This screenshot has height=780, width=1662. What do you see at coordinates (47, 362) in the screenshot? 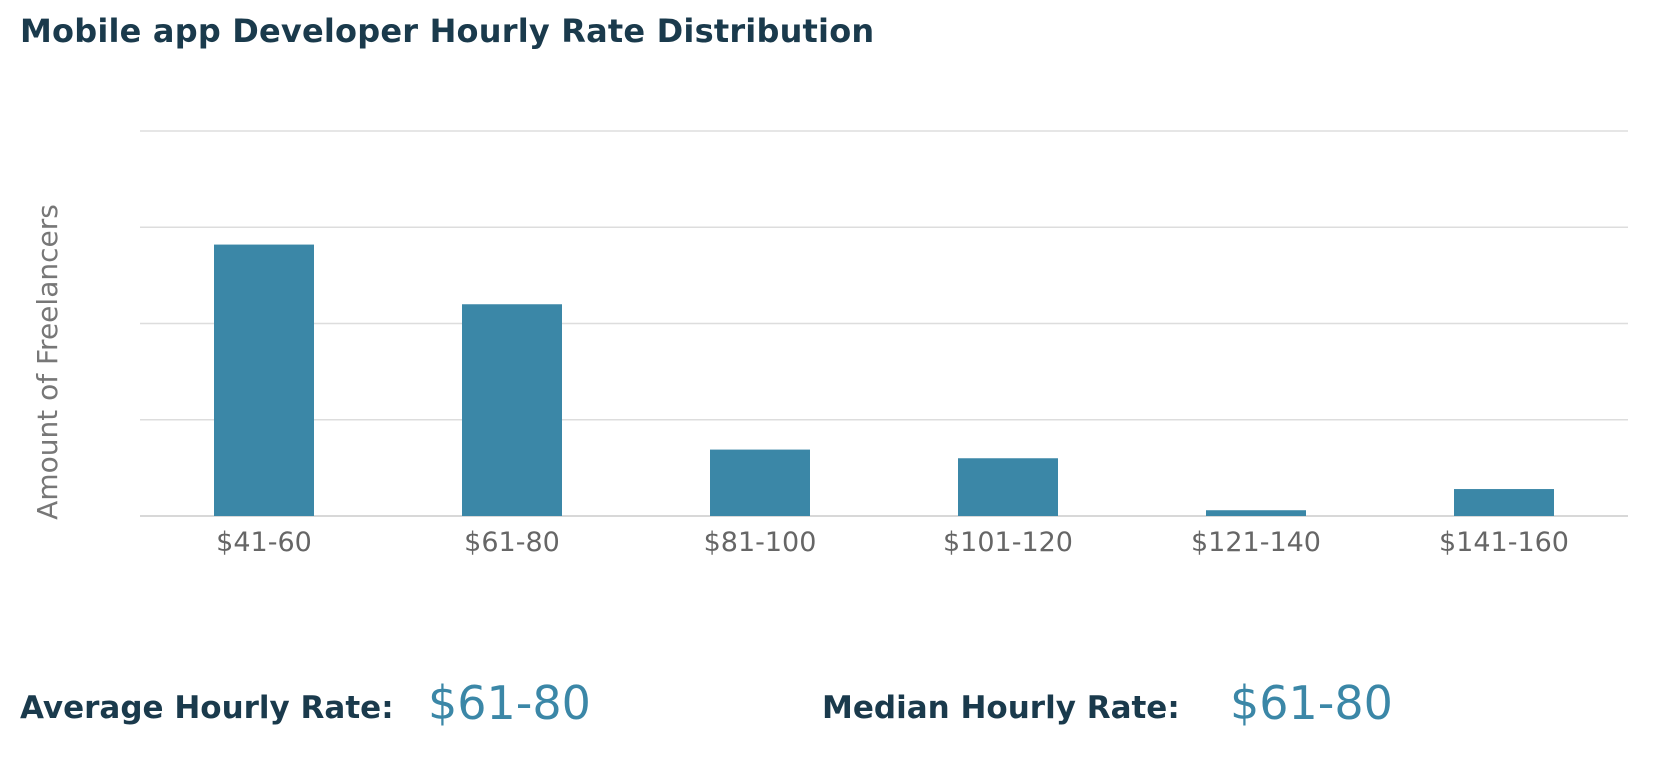
I see `y-axis-label: Amount of Freelancers` at bounding box center [47, 362].